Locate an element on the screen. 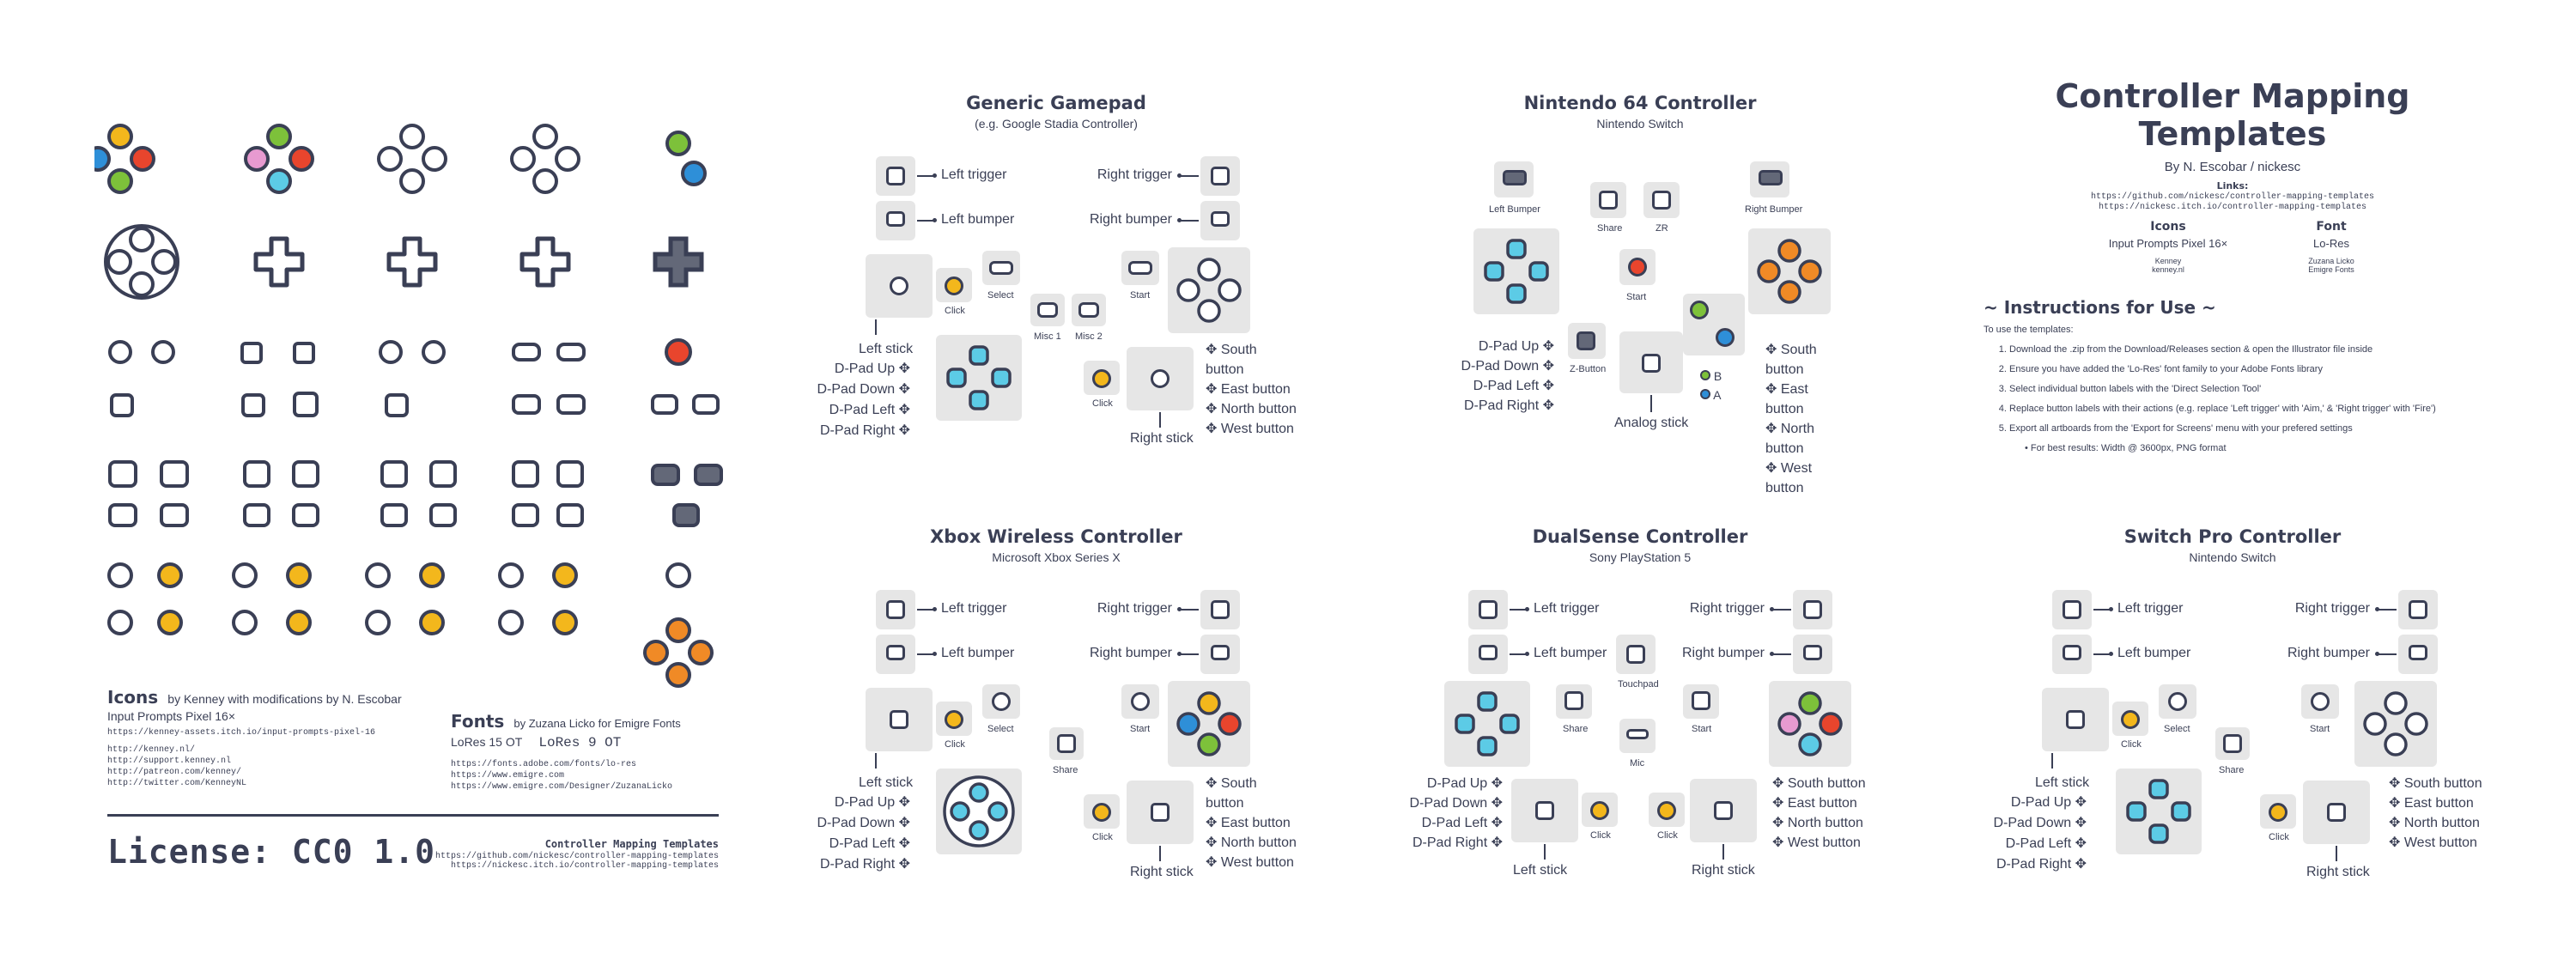 The width and height of the screenshot is (2576, 966). xbox-face-buttons-icon is located at coordinates (1209, 724).